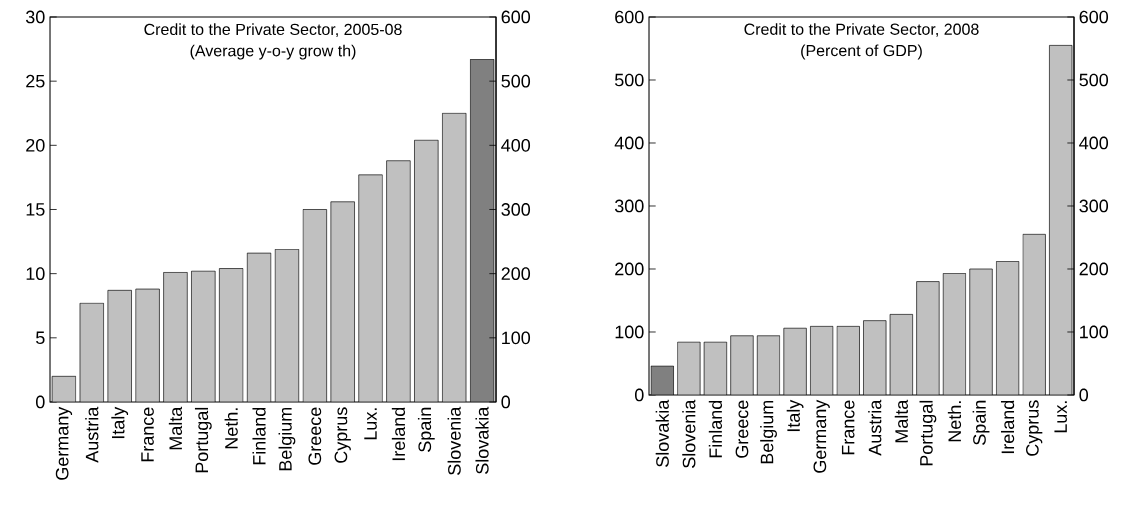 The height and width of the screenshot is (506, 1138). I want to click on chart-title: Credit to the Private Sector, 2005-08, so click(273, 30).